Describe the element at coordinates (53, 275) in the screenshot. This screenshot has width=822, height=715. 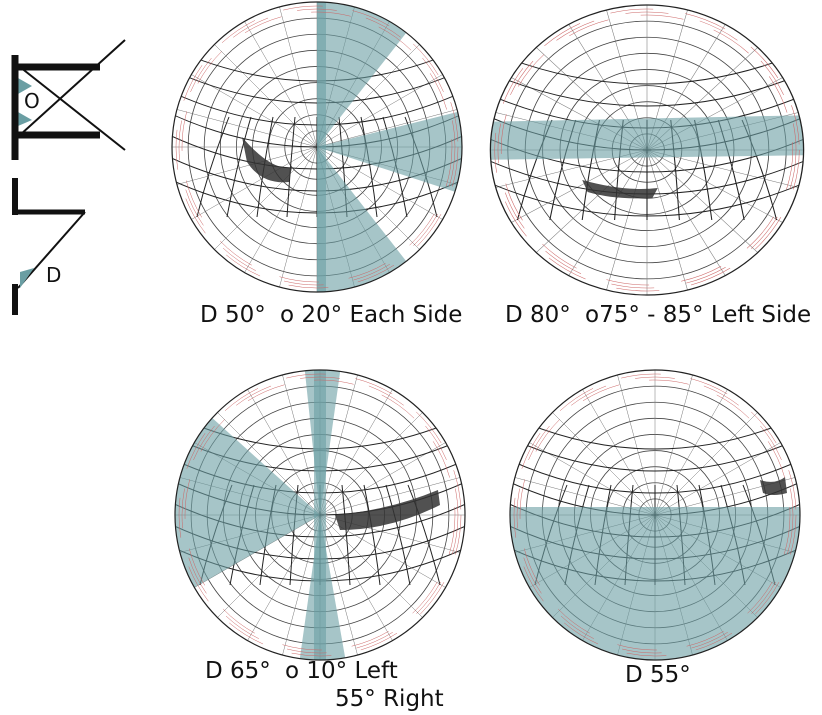
I see `fin-label: D` at that location.